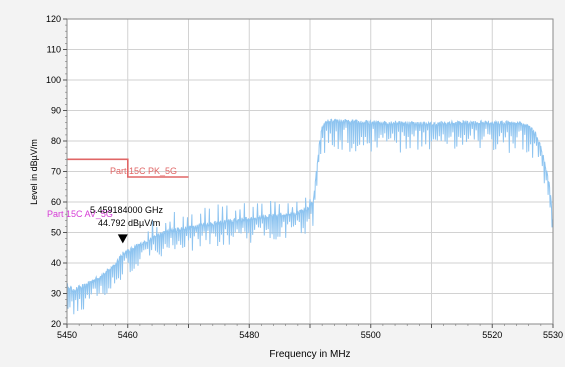 This screenshot has height=367, width=565. I want to click on y-tick-label: 90, so click(56, 111).